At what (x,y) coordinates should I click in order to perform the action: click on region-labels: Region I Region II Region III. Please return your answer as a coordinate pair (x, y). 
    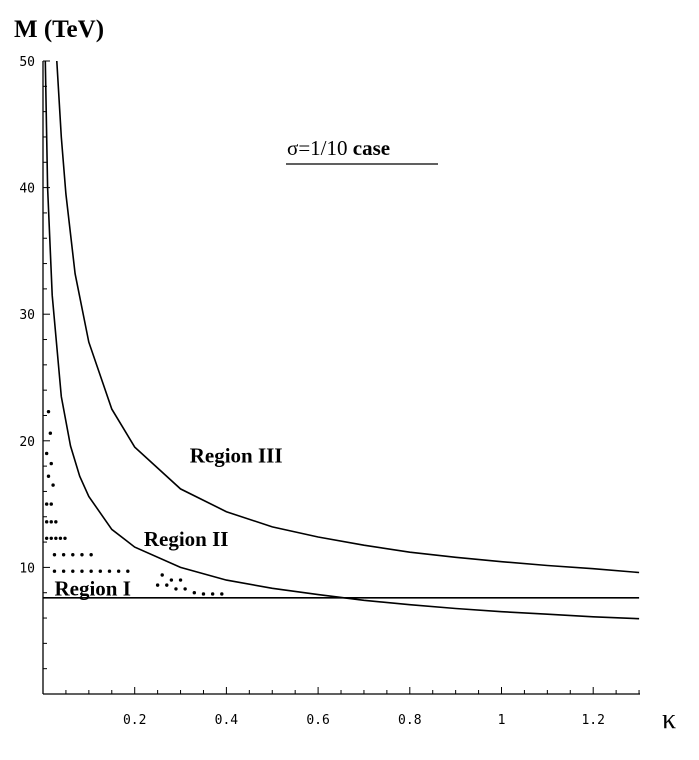
    Looking at the image, I should click on (168, 521).